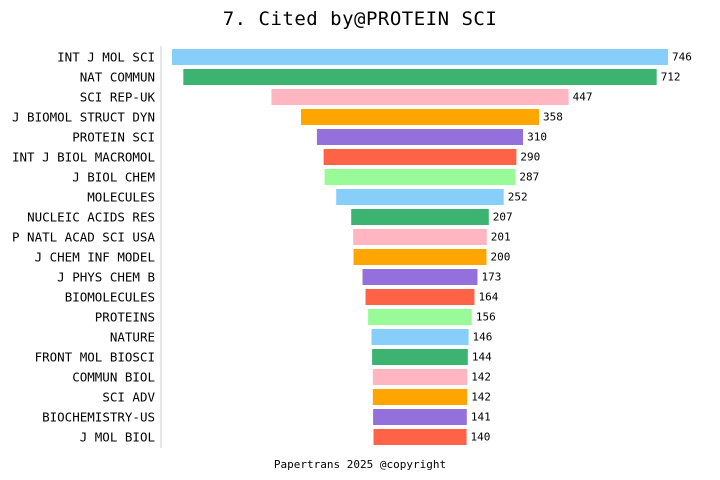 The height and width of the screenshot is (480, 720). What do you see at coordinates (113, 137) in the screenshot?
I see `category-label: PROTEIN SCI` at bounding box center [113, 137].